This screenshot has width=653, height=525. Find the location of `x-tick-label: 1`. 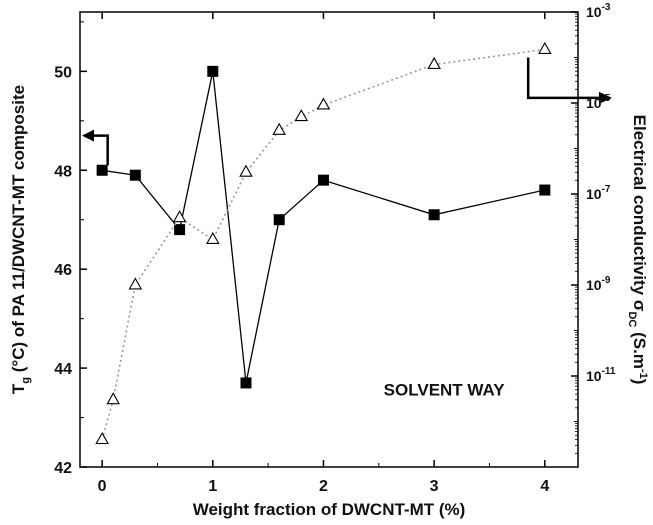

x-tick-label: 1 is located at coordinates (212, 486).